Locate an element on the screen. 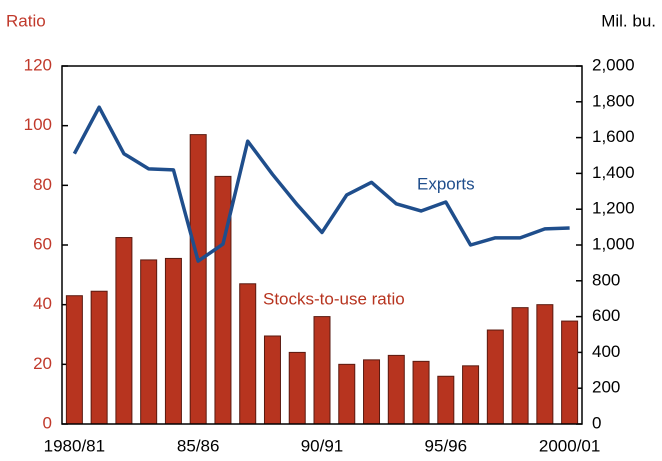 The height and width of the screenshot is (461, 662). y2-axis-label: Mil. bu. is located at coordinates (628, 20).